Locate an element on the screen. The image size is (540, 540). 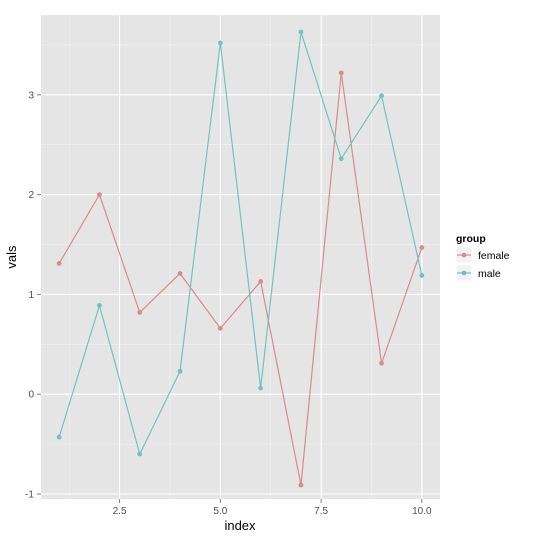
y-tick-label: -1 is located at coordinates (29, 495).